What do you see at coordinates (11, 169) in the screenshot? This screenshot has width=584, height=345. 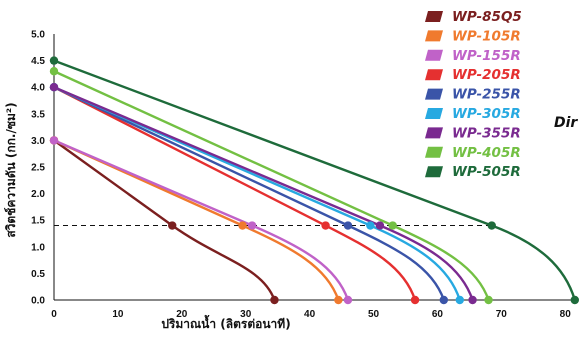 I see `y-axis-title: สวิตช์ความดัน (กก./ซม²)` at bounding box center [11, 169].